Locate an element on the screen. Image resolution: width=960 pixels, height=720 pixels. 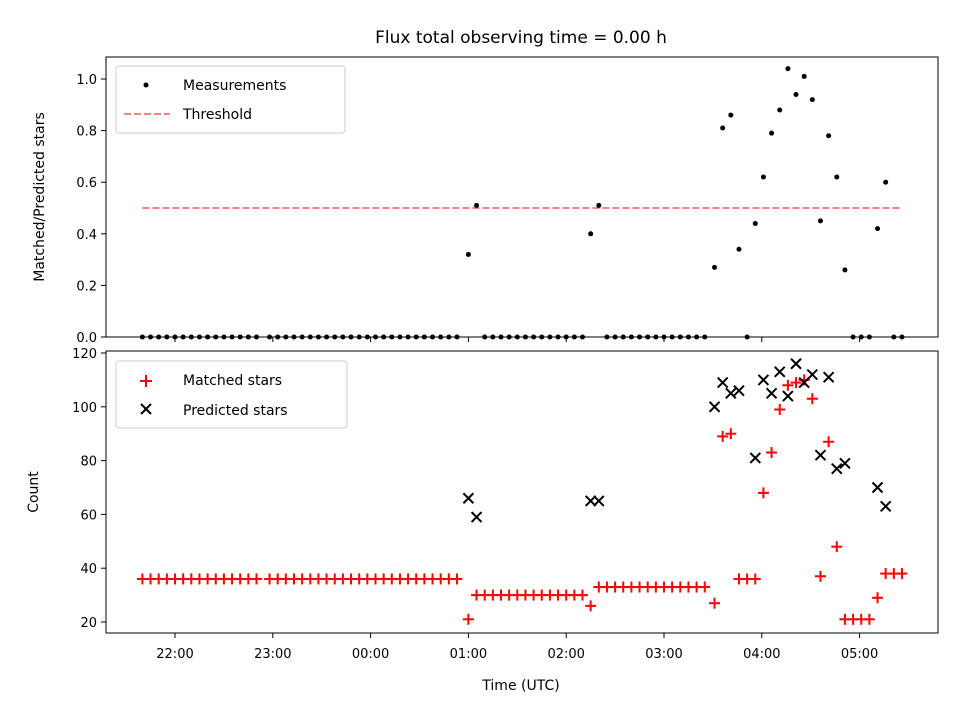
bottom-y-tick-label: 60 is located at coordinates (88, 515).